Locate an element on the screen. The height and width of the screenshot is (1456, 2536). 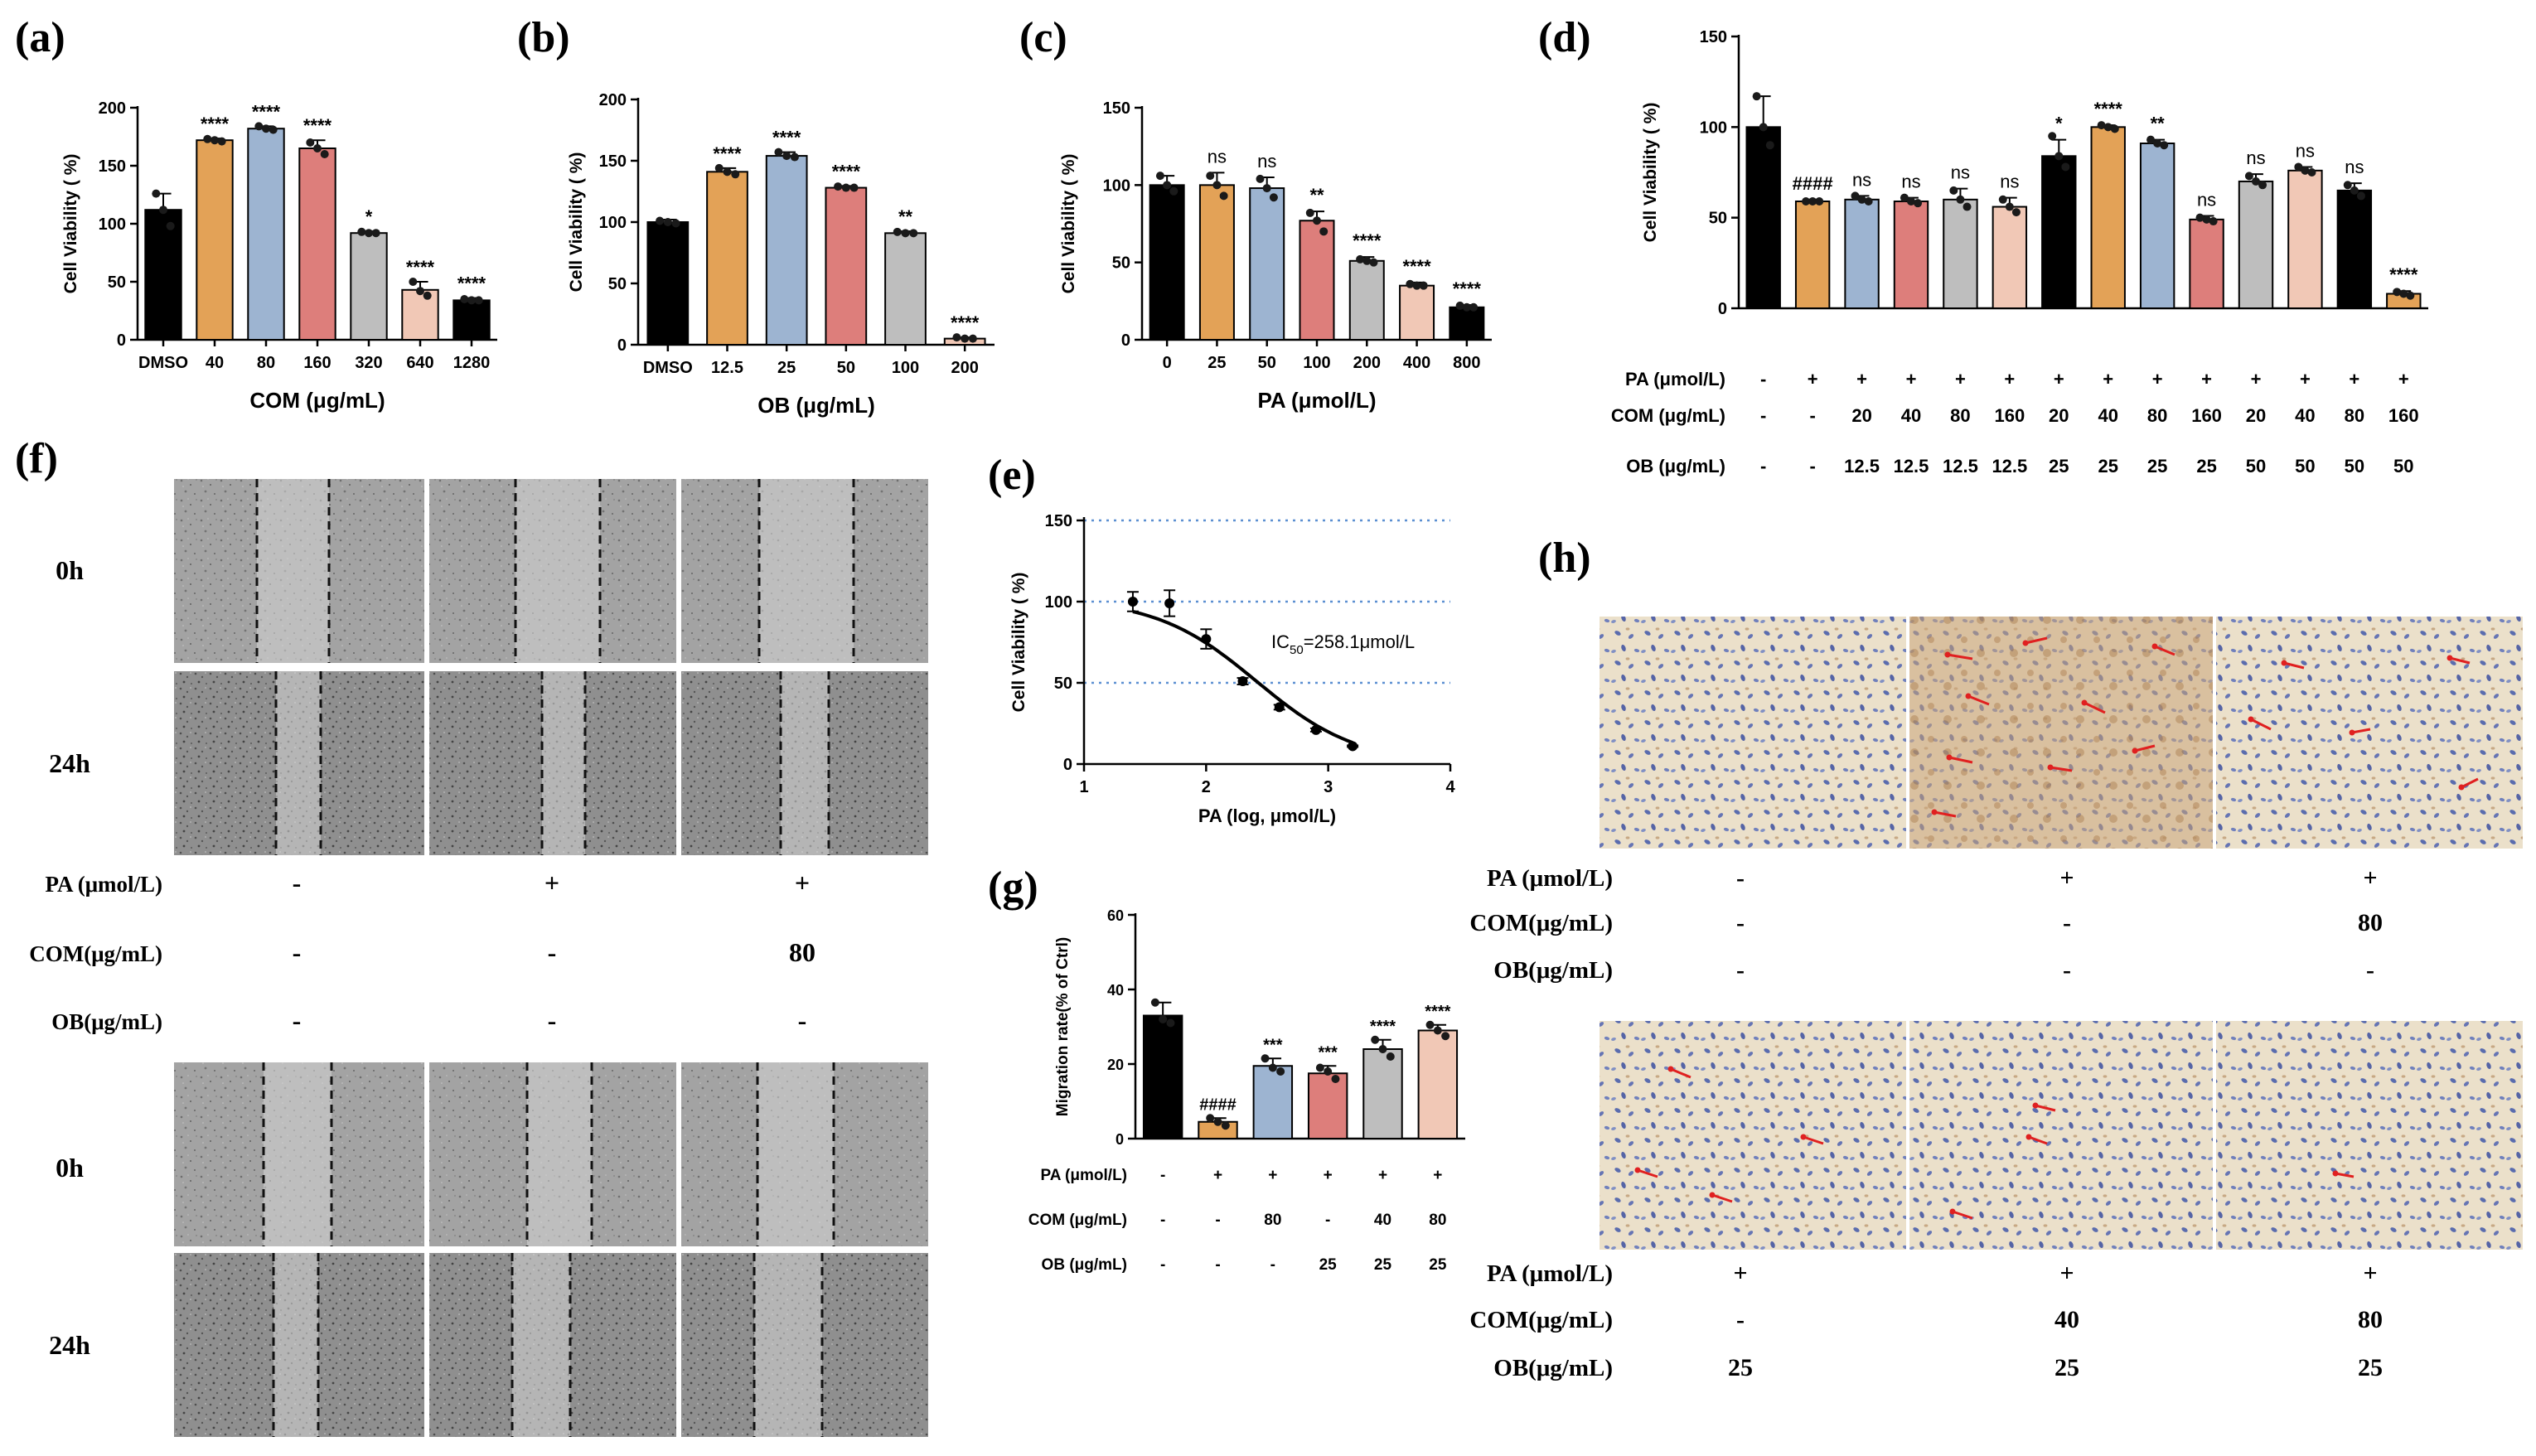
condition-row-label: PA (μmol/L) is located at coordinates (1084, 1175).